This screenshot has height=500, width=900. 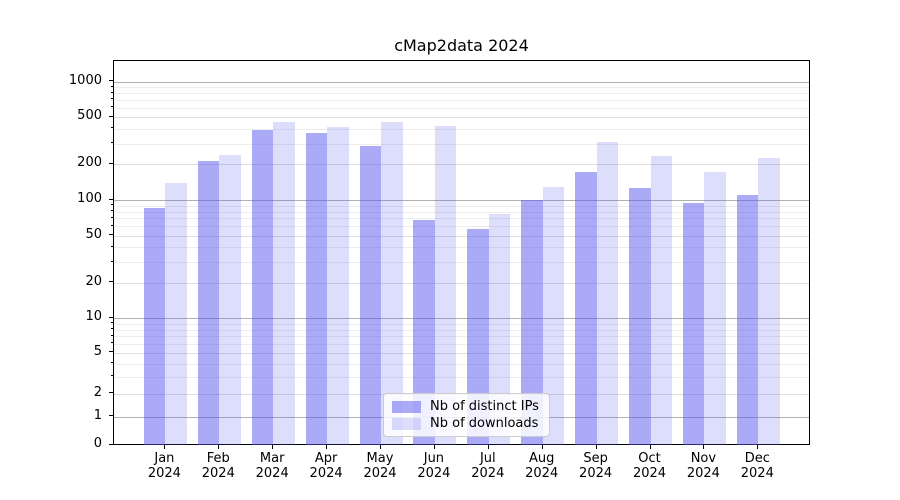 What do you see at coordinates (380, 458) in the screenshot?
I see `x-label-month: May` at bounding box center [380, 458].